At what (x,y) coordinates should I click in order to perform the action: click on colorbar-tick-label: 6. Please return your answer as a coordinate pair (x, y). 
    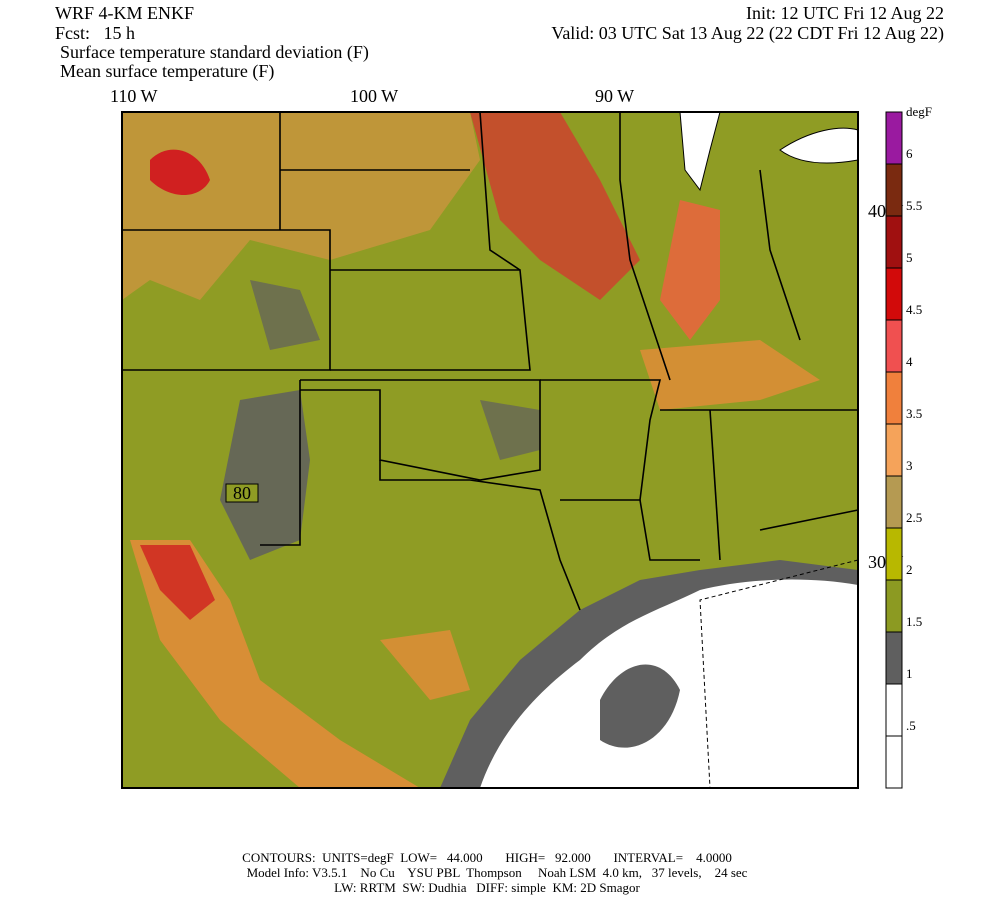
    Looking at the image, I should click on (909, 153).